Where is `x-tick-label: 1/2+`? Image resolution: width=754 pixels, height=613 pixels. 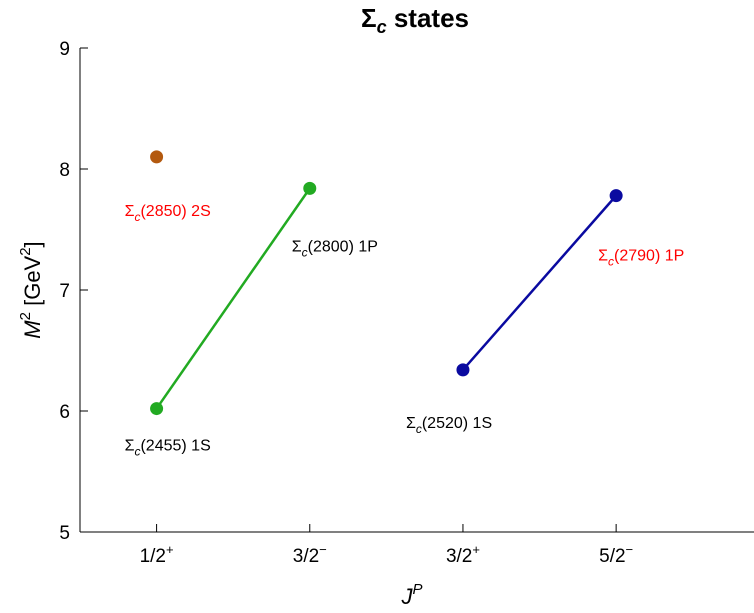 x-tick-label: 1/2+ is located at coordinates (157, 554).